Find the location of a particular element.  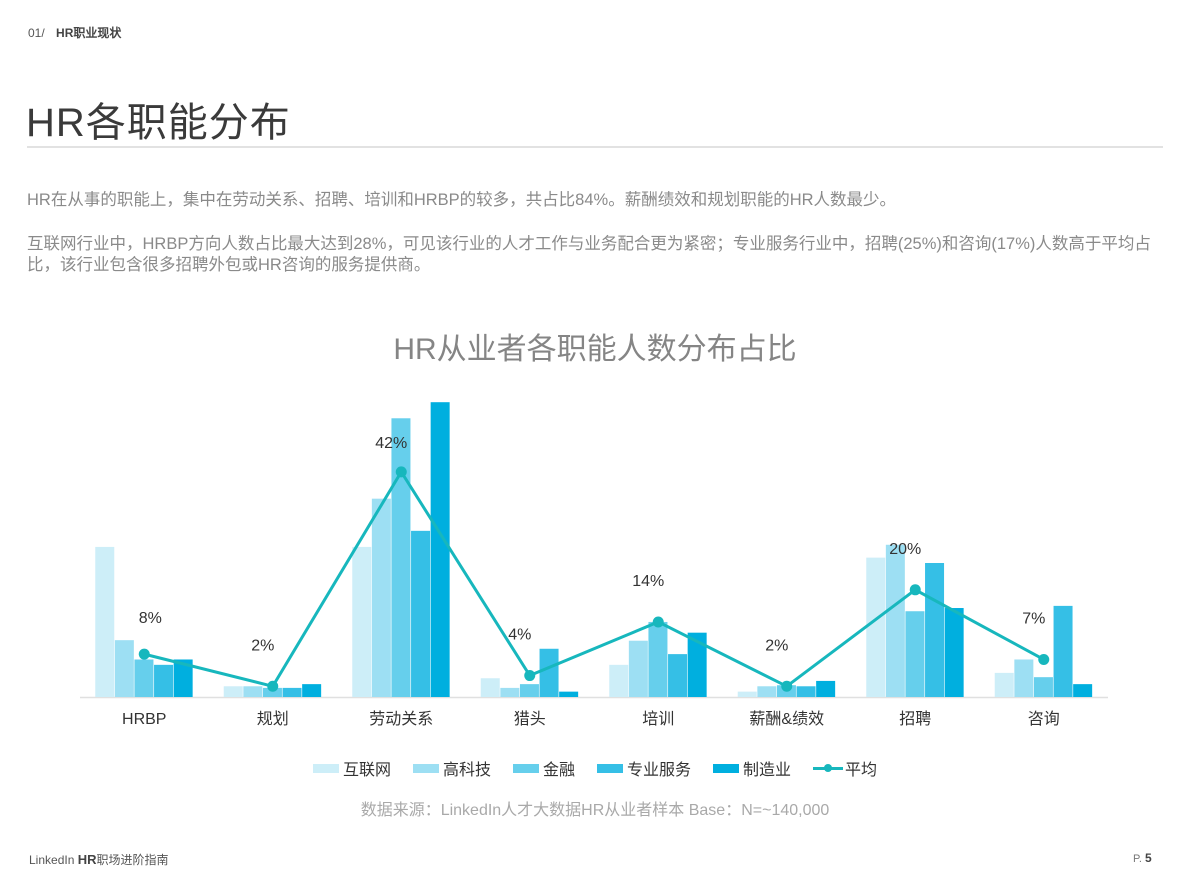

page-number-value: 5 is located at coordinates (1148, 858).